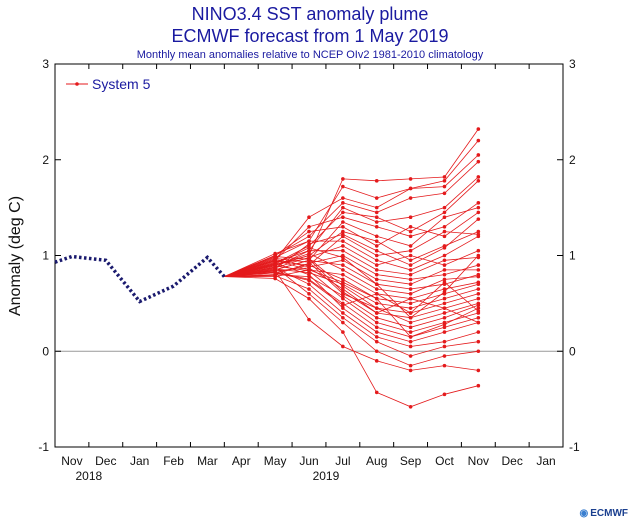 The image size is (638, 523). I want to click on ecmwf-logo: ◉ ECMWF, so click(603, 513).